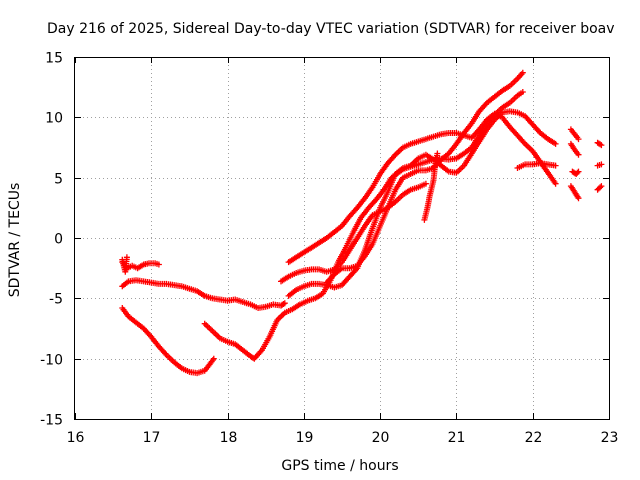  I want to click on series-s3, so click(203, 294).